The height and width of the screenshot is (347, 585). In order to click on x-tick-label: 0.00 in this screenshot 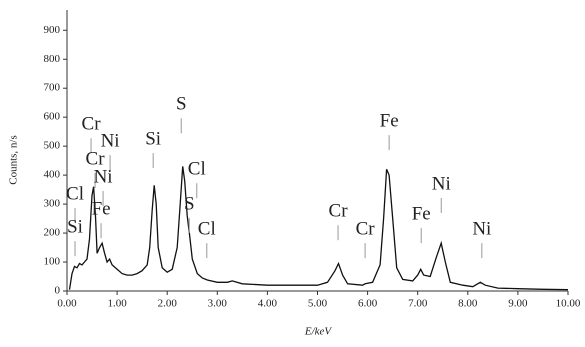, I will do `click(67, 304)`.